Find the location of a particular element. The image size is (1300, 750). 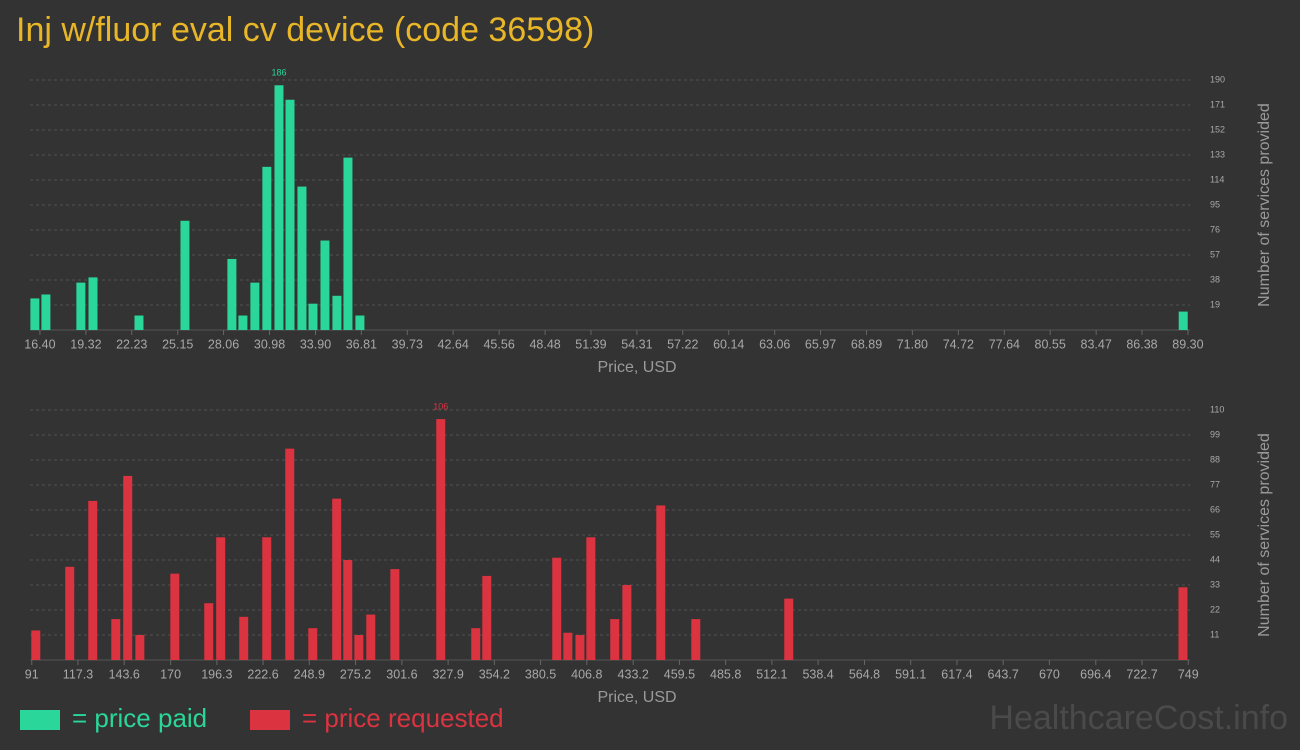

x-tick-label: 670 is located at coordinates (1049, 674).